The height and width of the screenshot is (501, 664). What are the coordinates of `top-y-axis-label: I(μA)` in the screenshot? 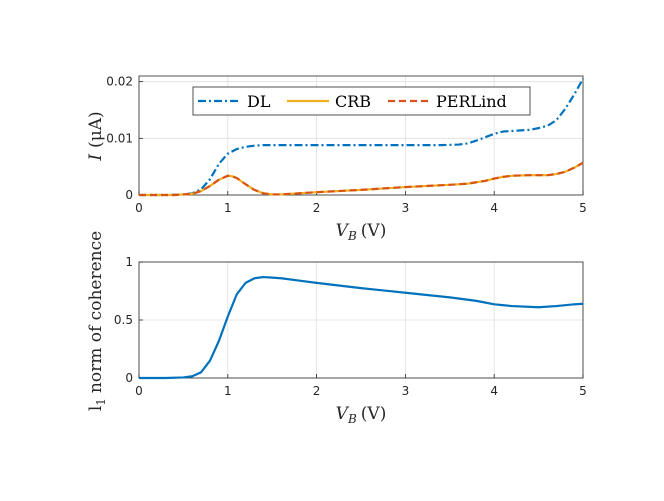 It's located at (96, 136).